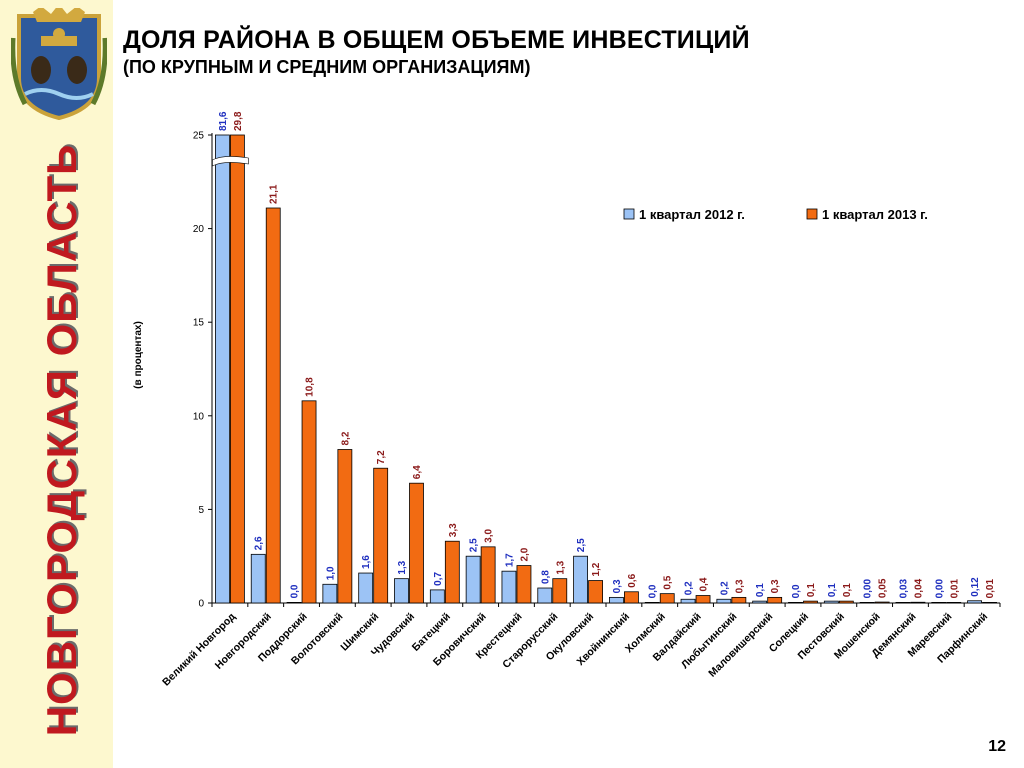  What do you see at coordinates (453, 530) in the screenshot?
I see `value-label-2013: 3,3` at bounding box center [453, 530].